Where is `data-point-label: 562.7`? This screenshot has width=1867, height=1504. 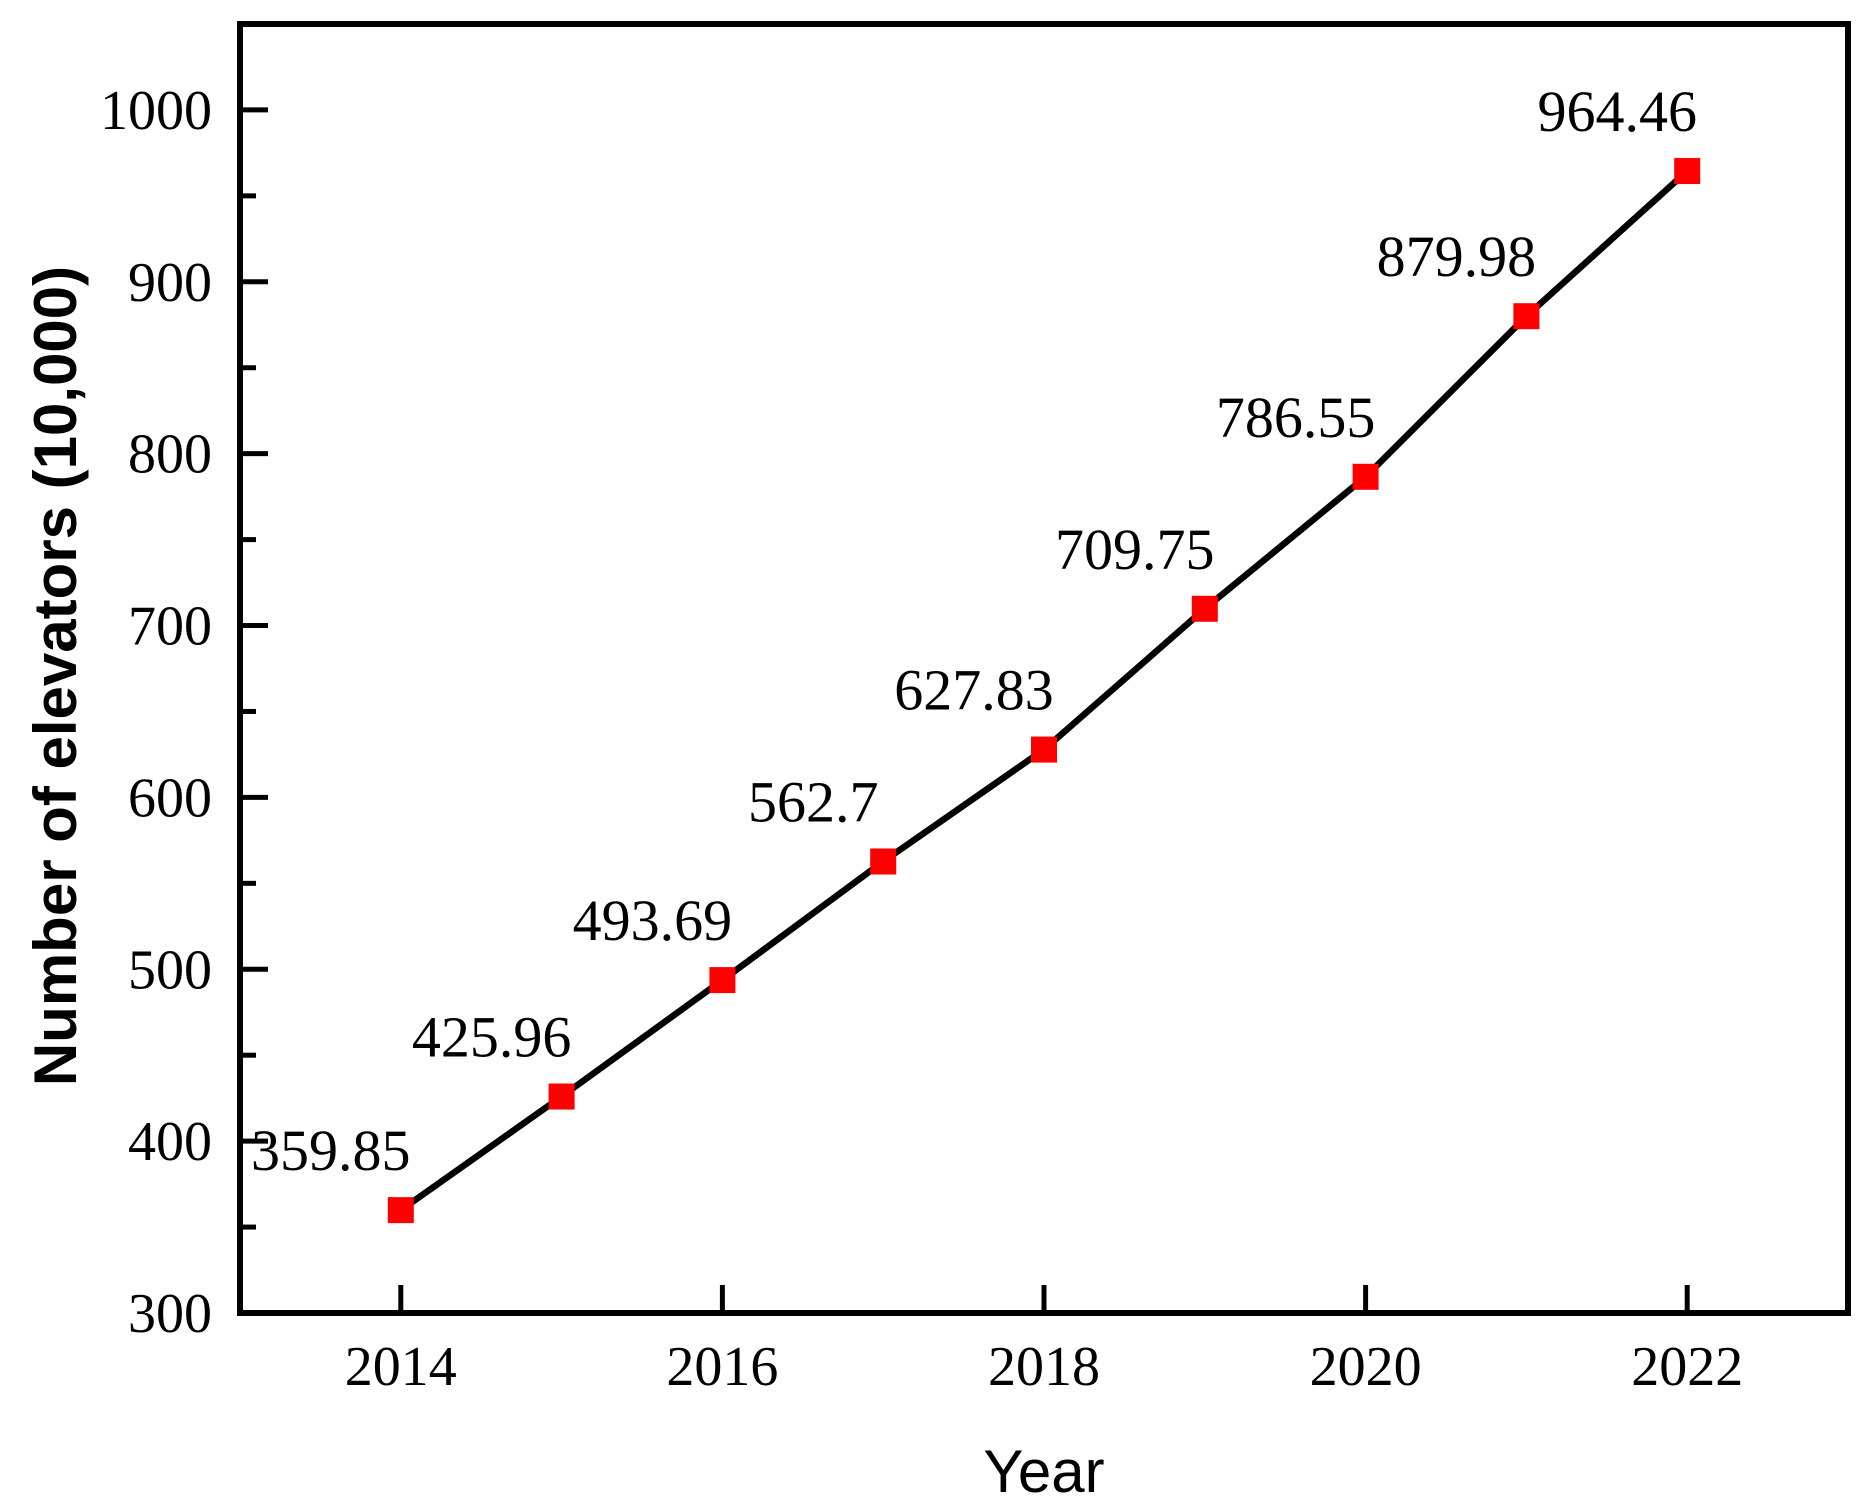 data-point-label: 562.7 is located at coordinates (813, 802).